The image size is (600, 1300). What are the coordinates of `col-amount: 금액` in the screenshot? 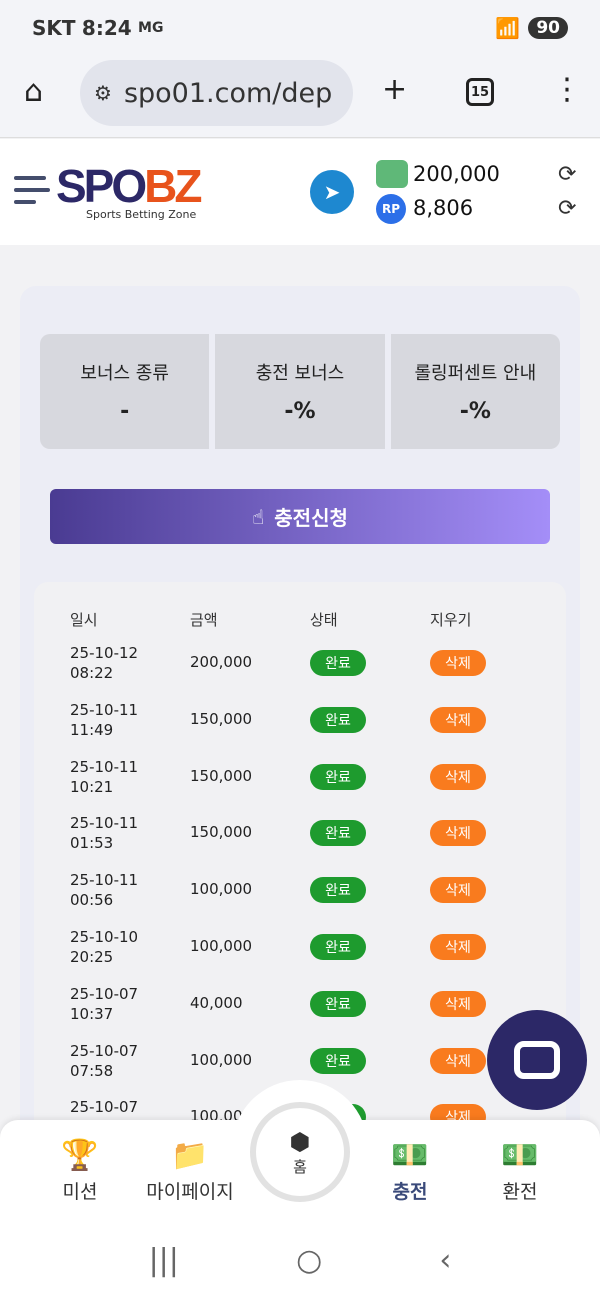 It's located at (204, 620).